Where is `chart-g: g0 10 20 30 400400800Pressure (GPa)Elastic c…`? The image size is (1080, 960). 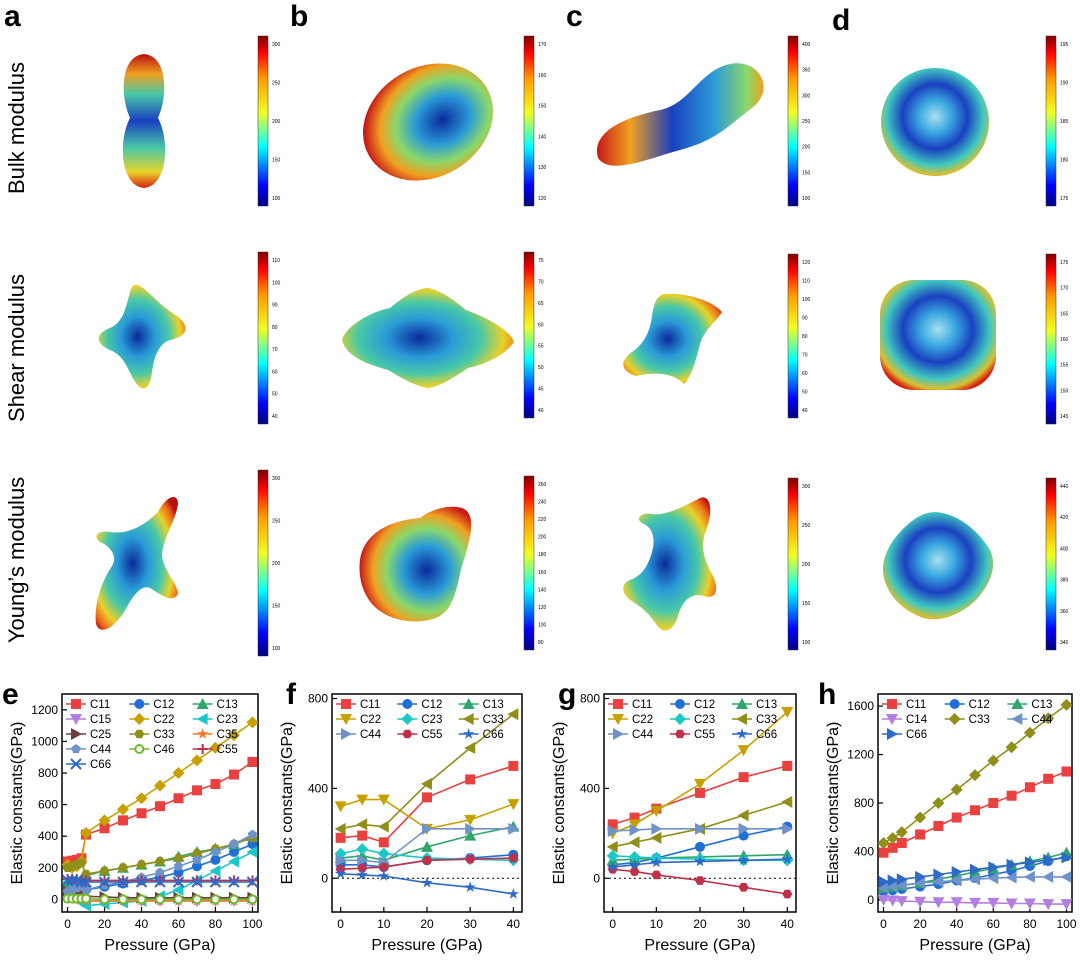 chart-g: g0 10 20 30 400400800Pressure (GPa)Elastic c… is located at coordinates (673, 816).